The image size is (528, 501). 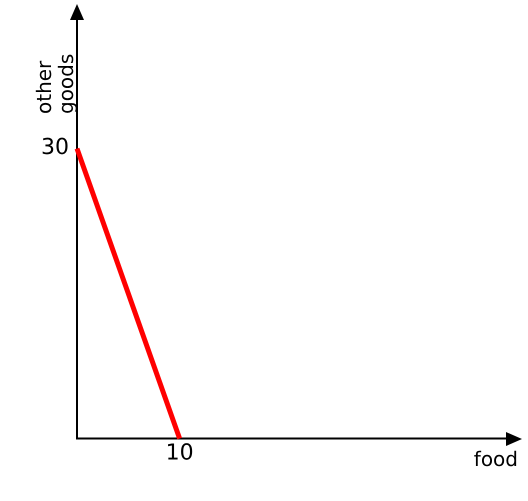 I want to click on text: 10, so click(x=180, y=453).